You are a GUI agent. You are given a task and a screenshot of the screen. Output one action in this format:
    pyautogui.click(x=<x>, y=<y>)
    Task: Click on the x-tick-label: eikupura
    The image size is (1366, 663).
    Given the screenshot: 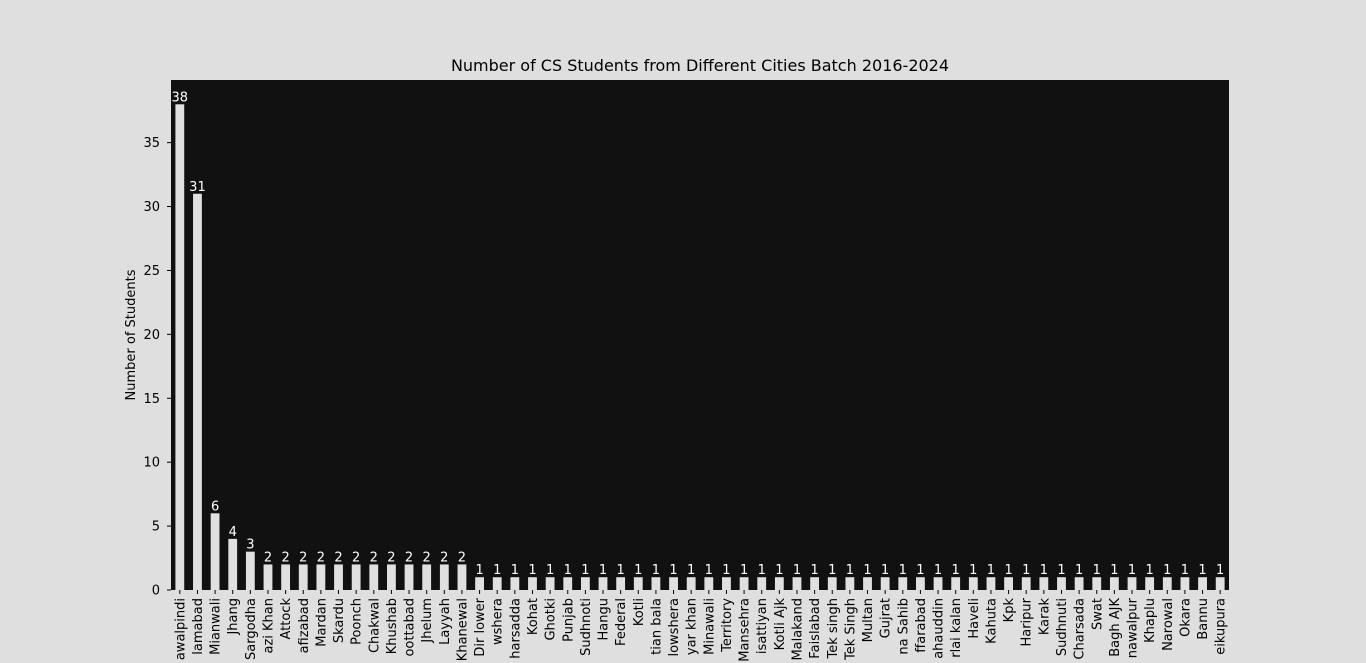 What is the action you would take?
    pyautogui.click(x=1221, y=626)
    